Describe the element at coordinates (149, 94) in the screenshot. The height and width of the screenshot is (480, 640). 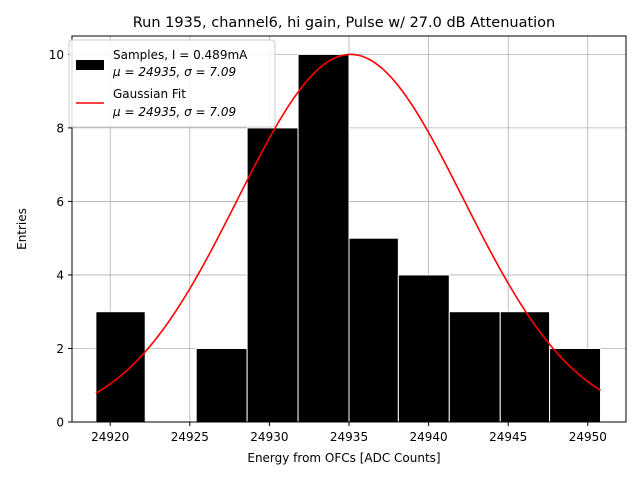
I see `legend-fit-label: Gaussian Fit` at that location.